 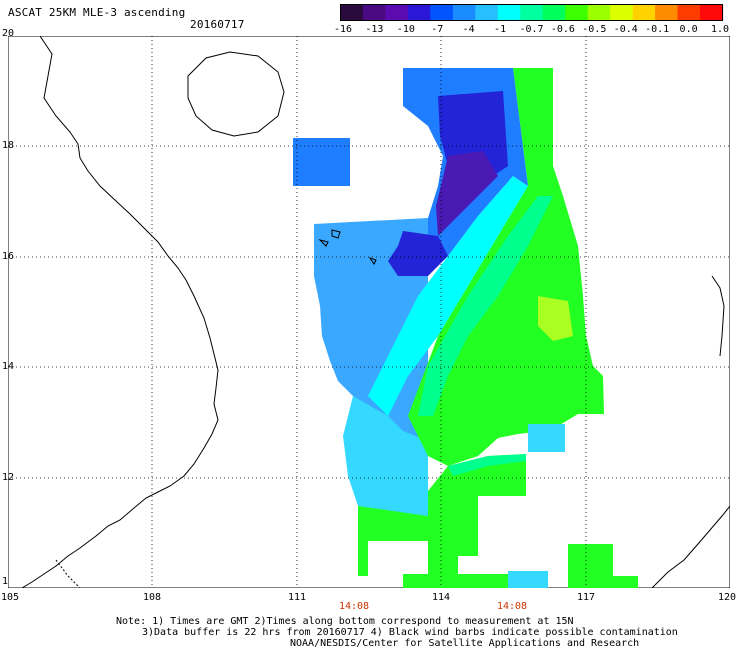 What do you see at coordinates (586, 597) in the screenshot?
I see `lon-label-117: 117` at bounding box center [586, 597].